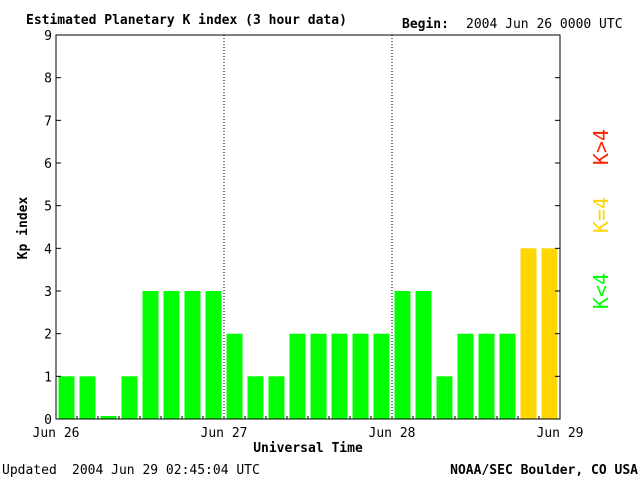 This screenshot has height=480, width=640. Describe the element at coordinates (48, 79) in the screenshot. I see `y-tick-label: 8` at that location.